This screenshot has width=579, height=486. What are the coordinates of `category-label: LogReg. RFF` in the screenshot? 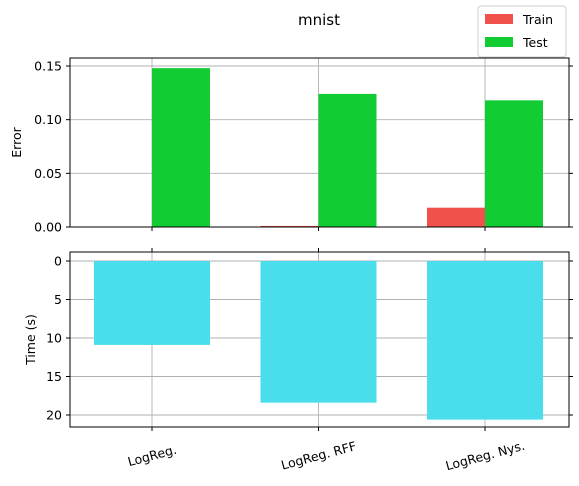 It's located at (318, 455).